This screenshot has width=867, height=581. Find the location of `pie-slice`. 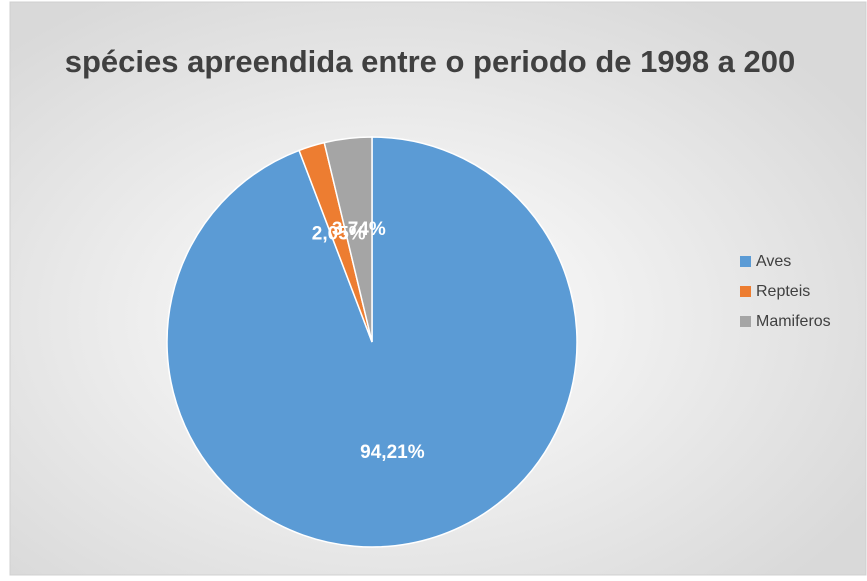

pie-slice is located at coordinates (348, 239).